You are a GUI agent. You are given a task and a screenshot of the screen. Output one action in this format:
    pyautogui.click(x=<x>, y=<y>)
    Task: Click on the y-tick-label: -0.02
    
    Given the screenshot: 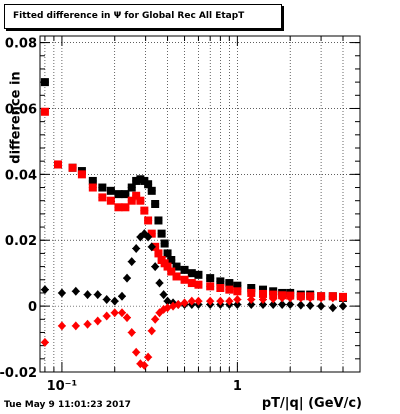 What is the action you would take?
    pyautogui.click(x=18, y=373)
    